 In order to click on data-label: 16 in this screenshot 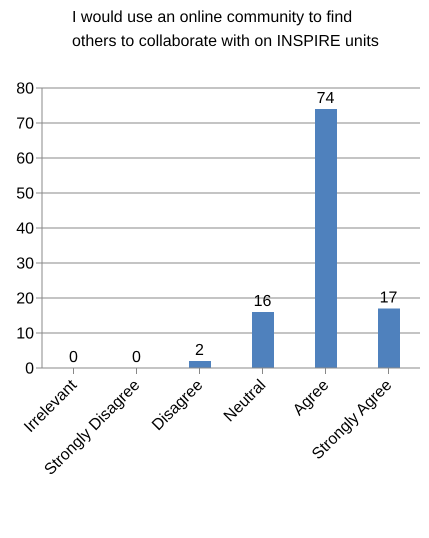, I will do `click(263, 301)`.